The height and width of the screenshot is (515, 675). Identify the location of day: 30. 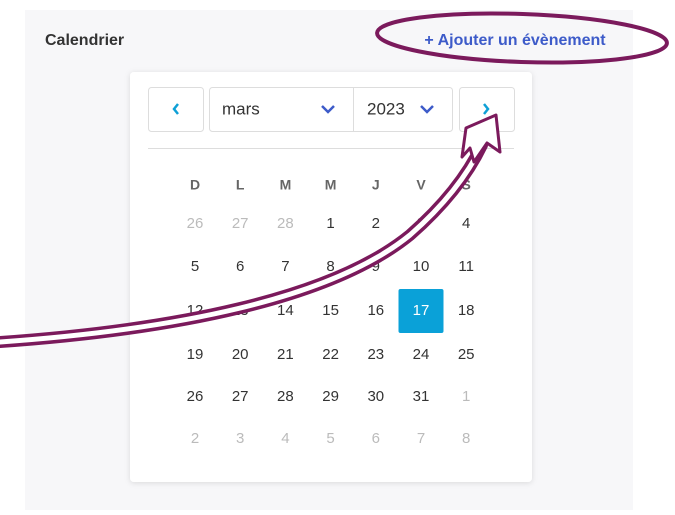
(375, 396).